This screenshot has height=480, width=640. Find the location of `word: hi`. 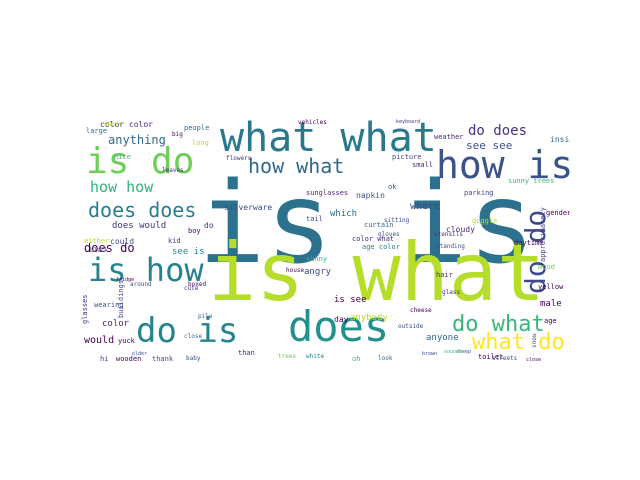

word: hi is located at coordinates (104, 359).